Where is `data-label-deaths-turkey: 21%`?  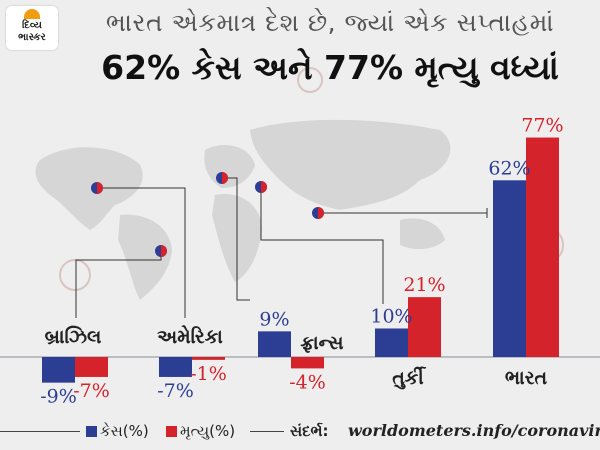 data-label-deaths-turkey: 21% is located at coordinates (424, 285).